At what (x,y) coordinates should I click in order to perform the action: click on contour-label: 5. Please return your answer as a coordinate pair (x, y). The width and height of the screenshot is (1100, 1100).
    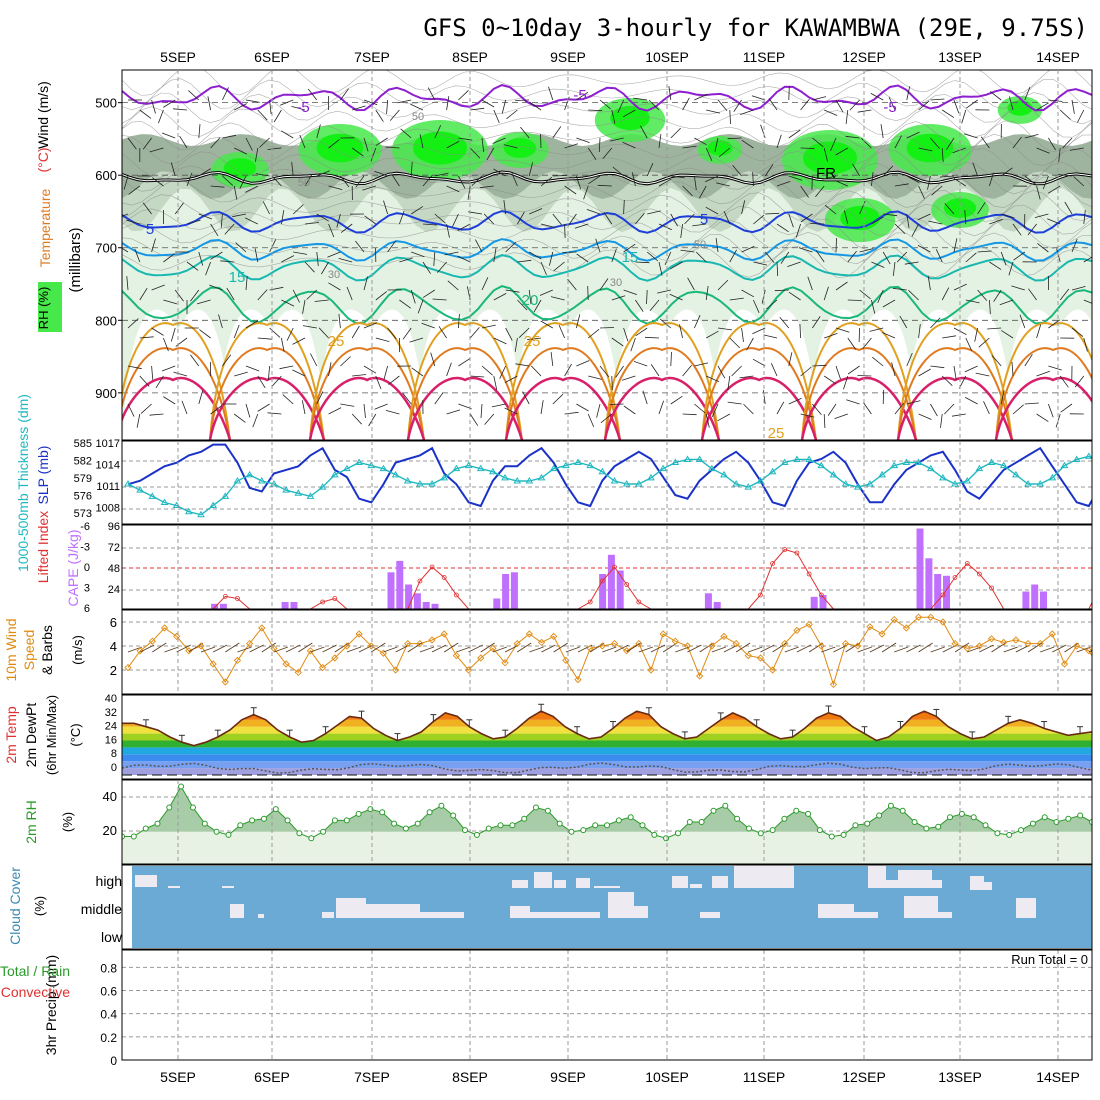
    Looking at the image, I should click on (704, 219).